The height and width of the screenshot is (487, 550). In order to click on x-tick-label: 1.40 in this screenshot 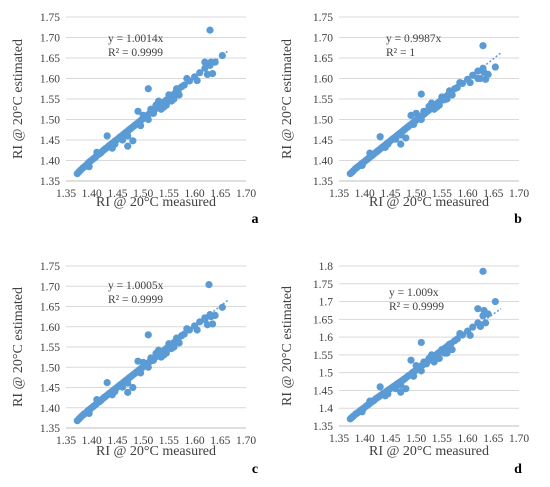, I will do `click(365, 194)`.